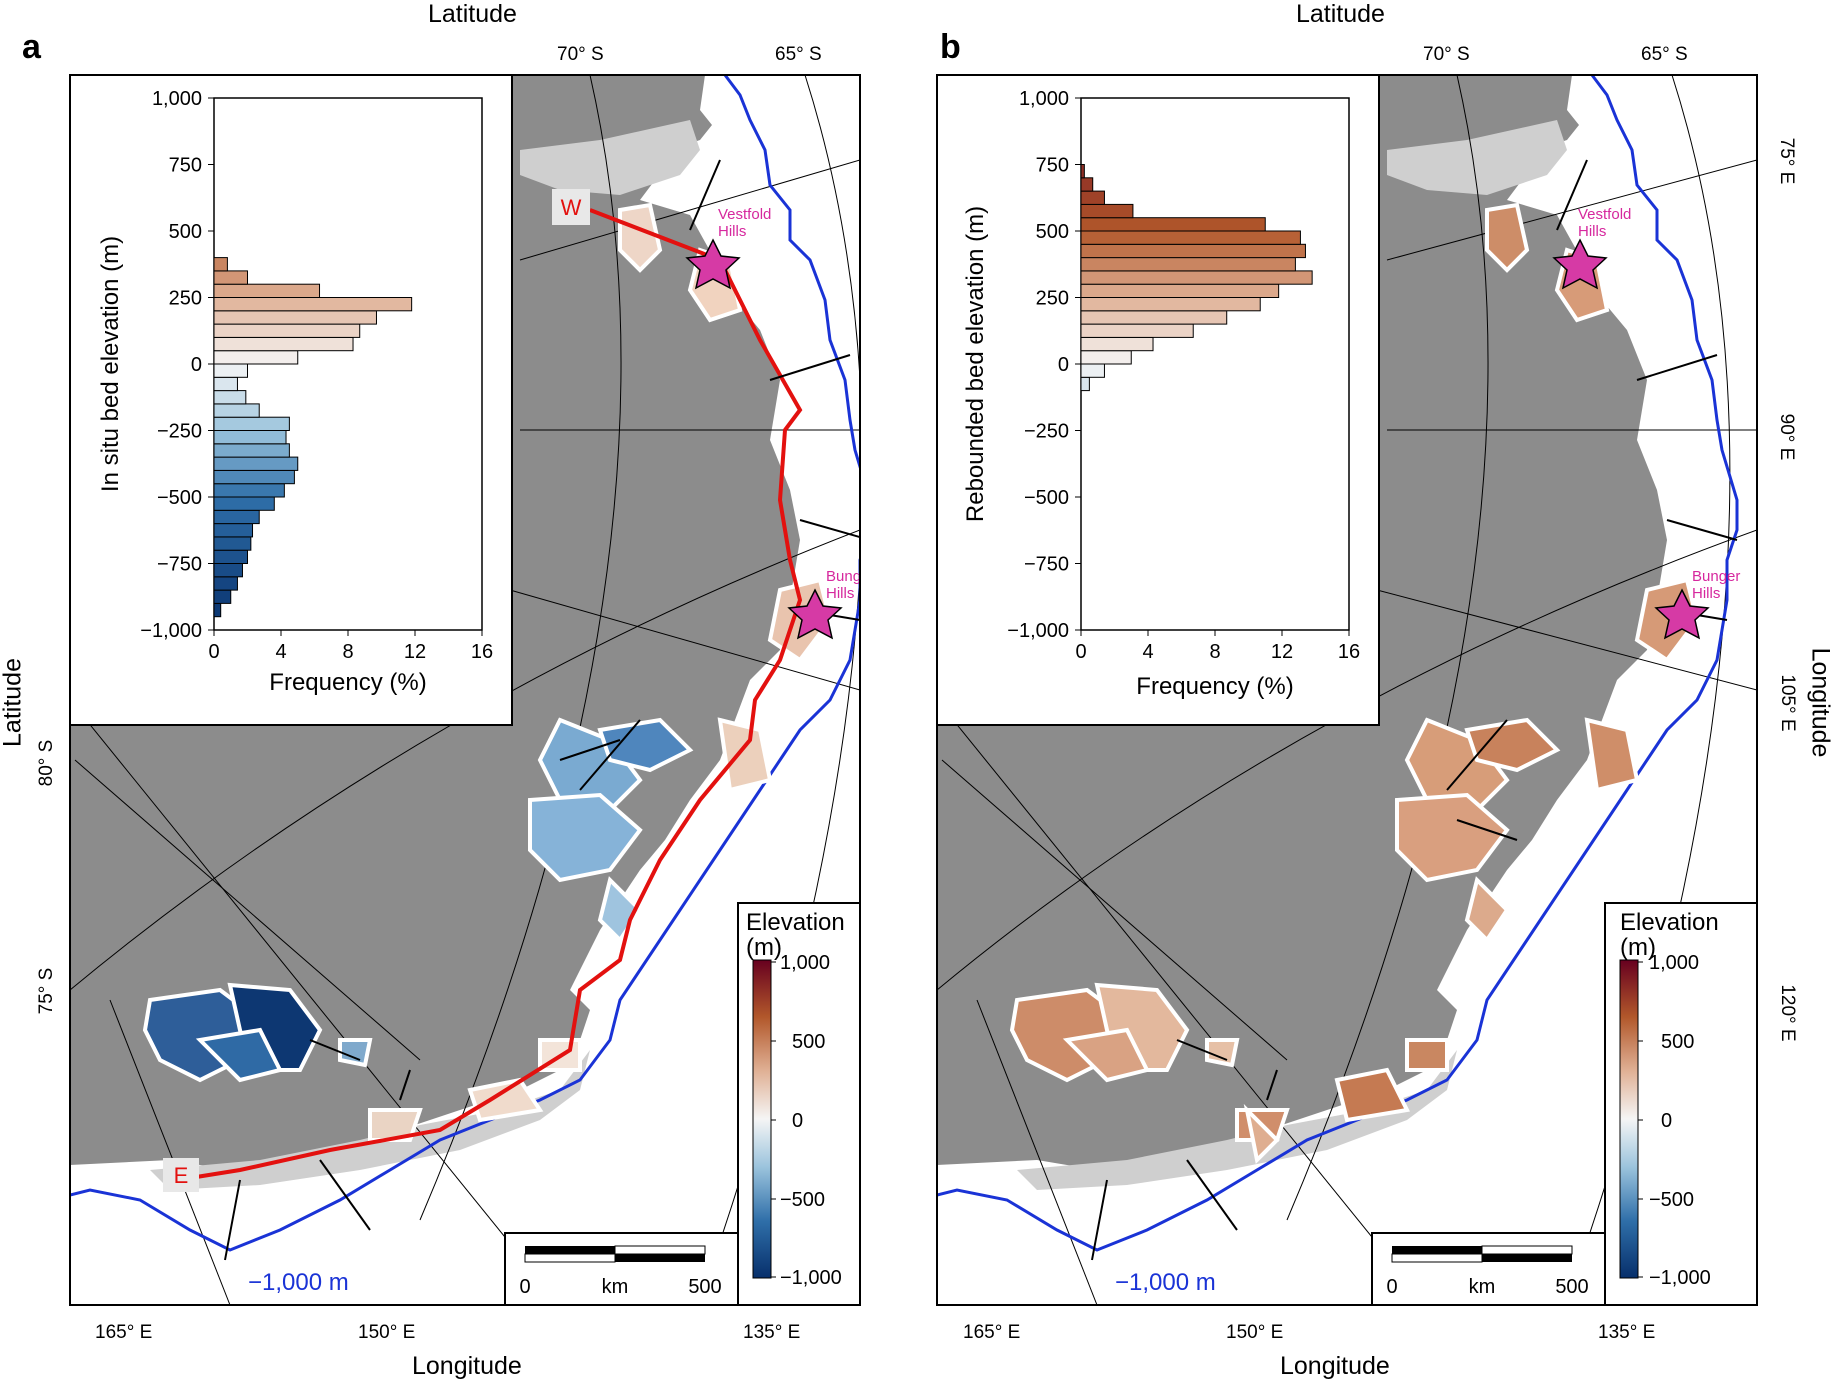 The height and width of the screenshot is (1386, 1835). Describe the element at coordinates (1716, 585) in the screenshot. I see `panel-b-site-bunger: Bunger Hills` at that location.